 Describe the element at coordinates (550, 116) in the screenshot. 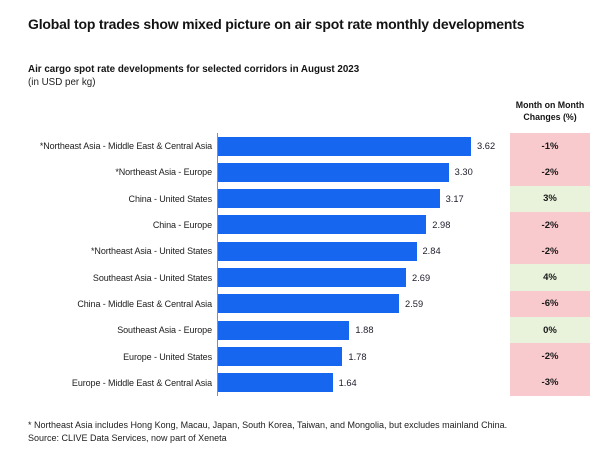

I see `mom-change-header-line2: Changes (%)` at that location.